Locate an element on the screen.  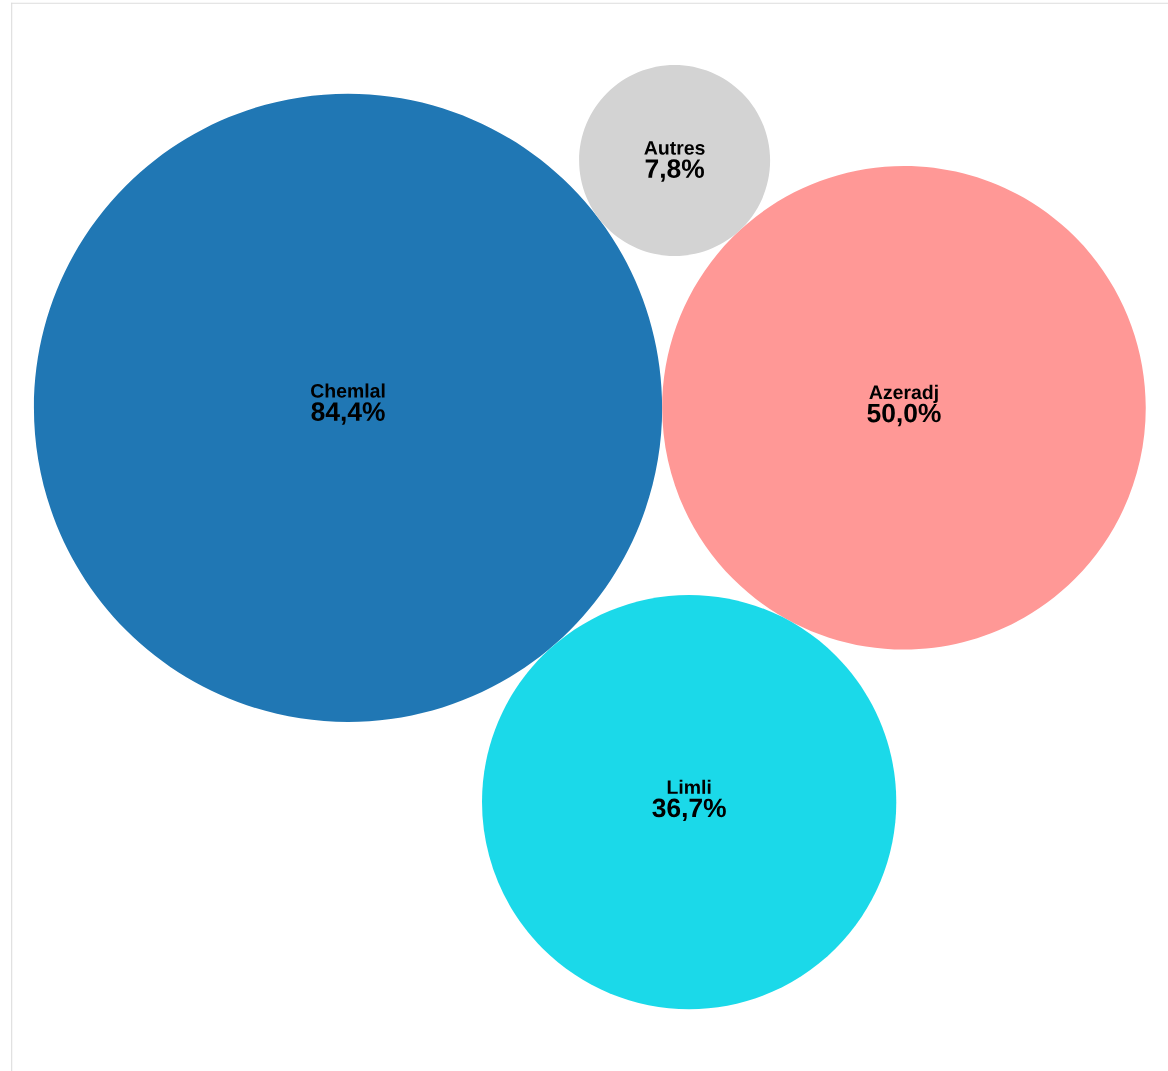
category-label: Limli is located at coordinates (689, 786).